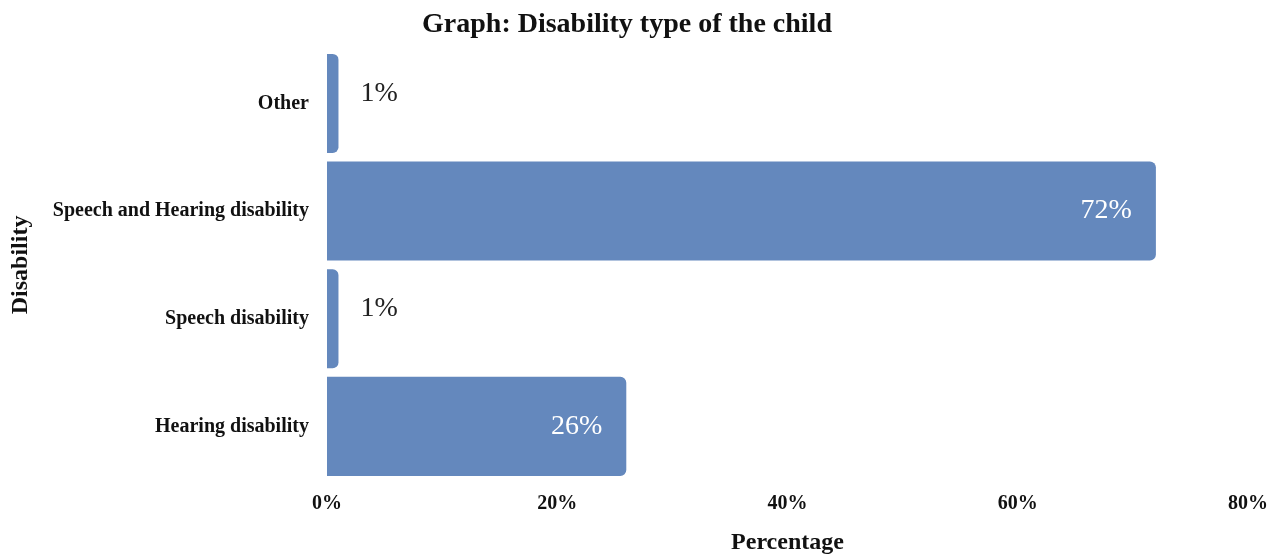  I want to click on data-label: 26%, so click(576, 424).